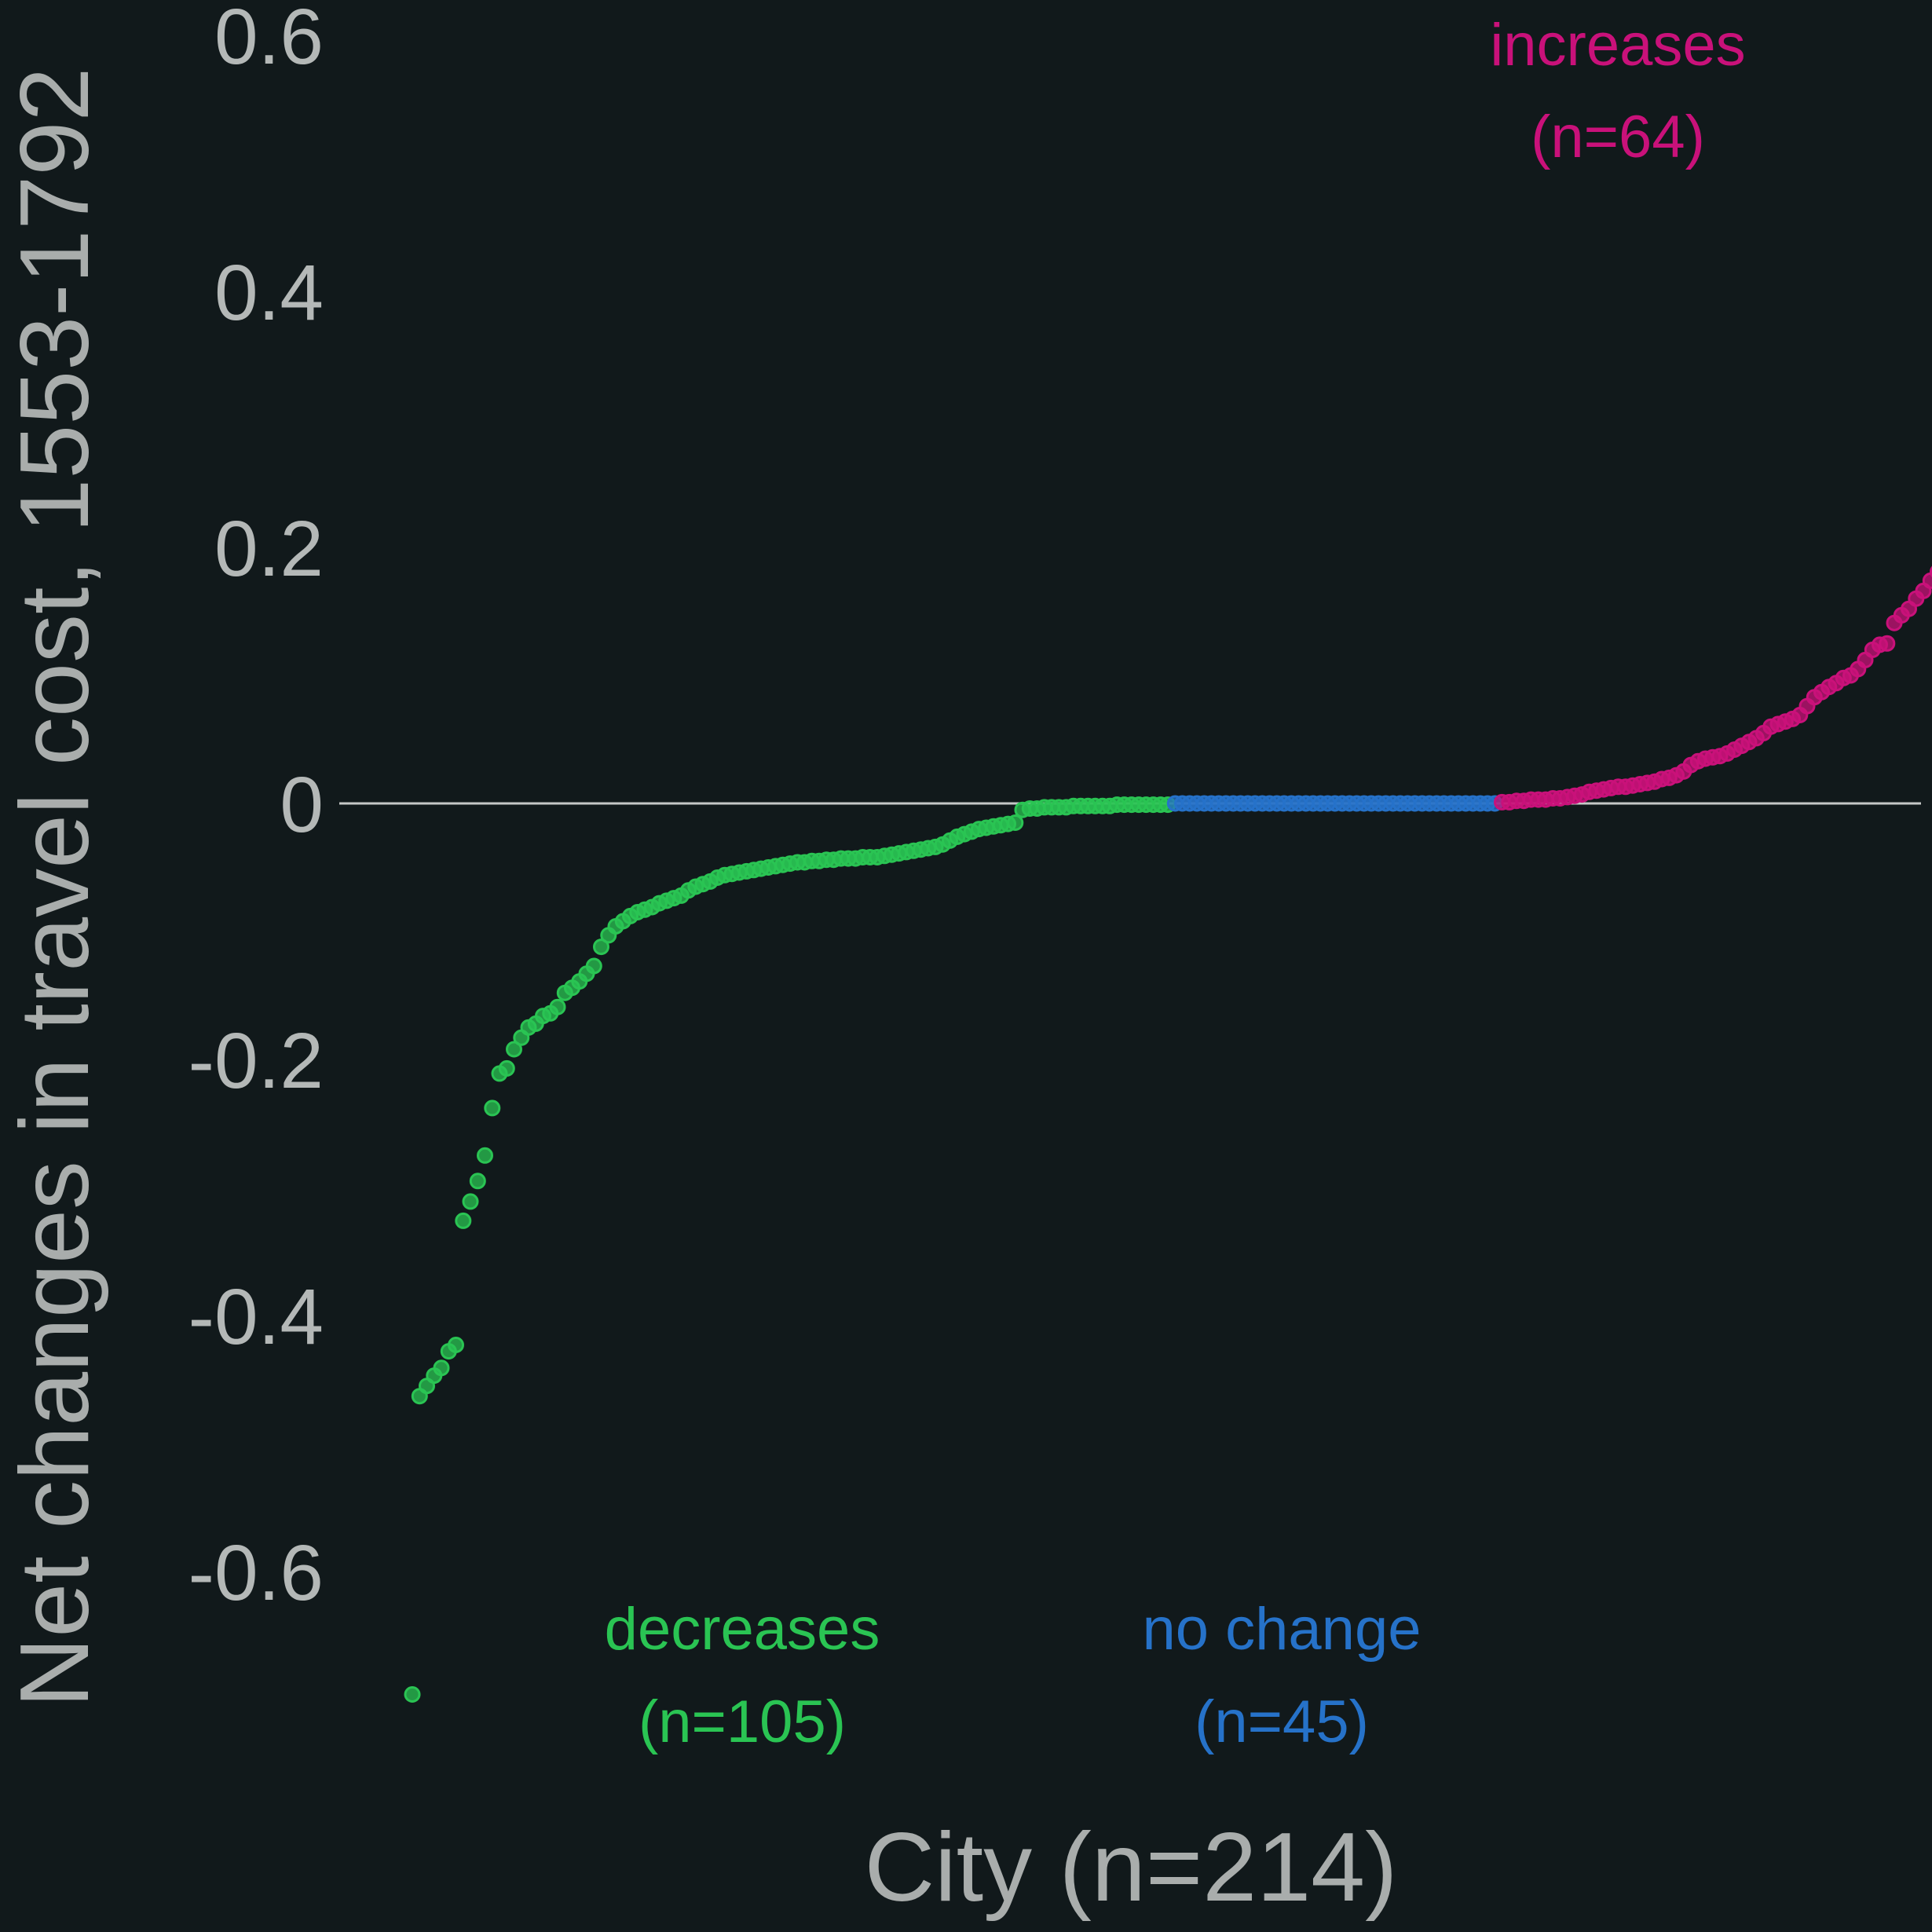 Image resolution: width=1932 pixels, height=1932 pixels. Describe the element at coordinates (1283, 1630) in the screenshot. I see `group-label-no_change: no change` at that location.